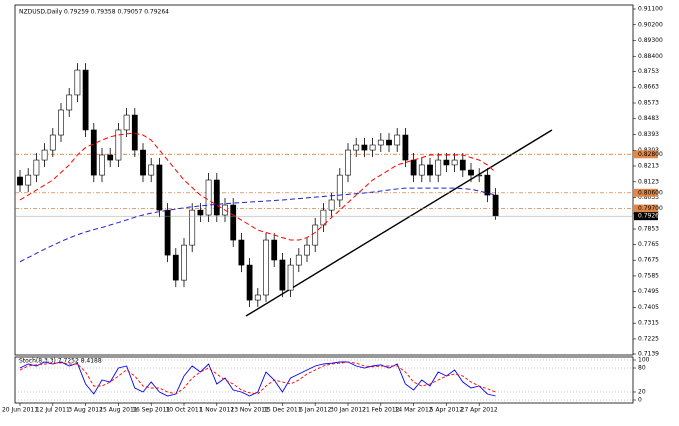 The height and width of the screenshot is (426, 679). Describe the element at coordinates (648, 87) in the screenshot. I see `y-tick-label: 0.8663` at that location.